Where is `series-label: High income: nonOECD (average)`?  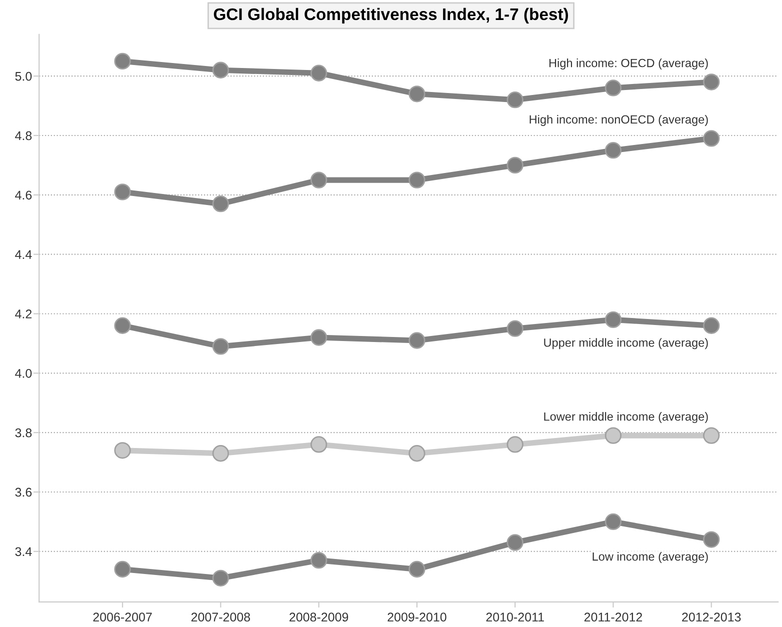 series-label: High income: nonOECD (average) is located at coordinates (619, 120).